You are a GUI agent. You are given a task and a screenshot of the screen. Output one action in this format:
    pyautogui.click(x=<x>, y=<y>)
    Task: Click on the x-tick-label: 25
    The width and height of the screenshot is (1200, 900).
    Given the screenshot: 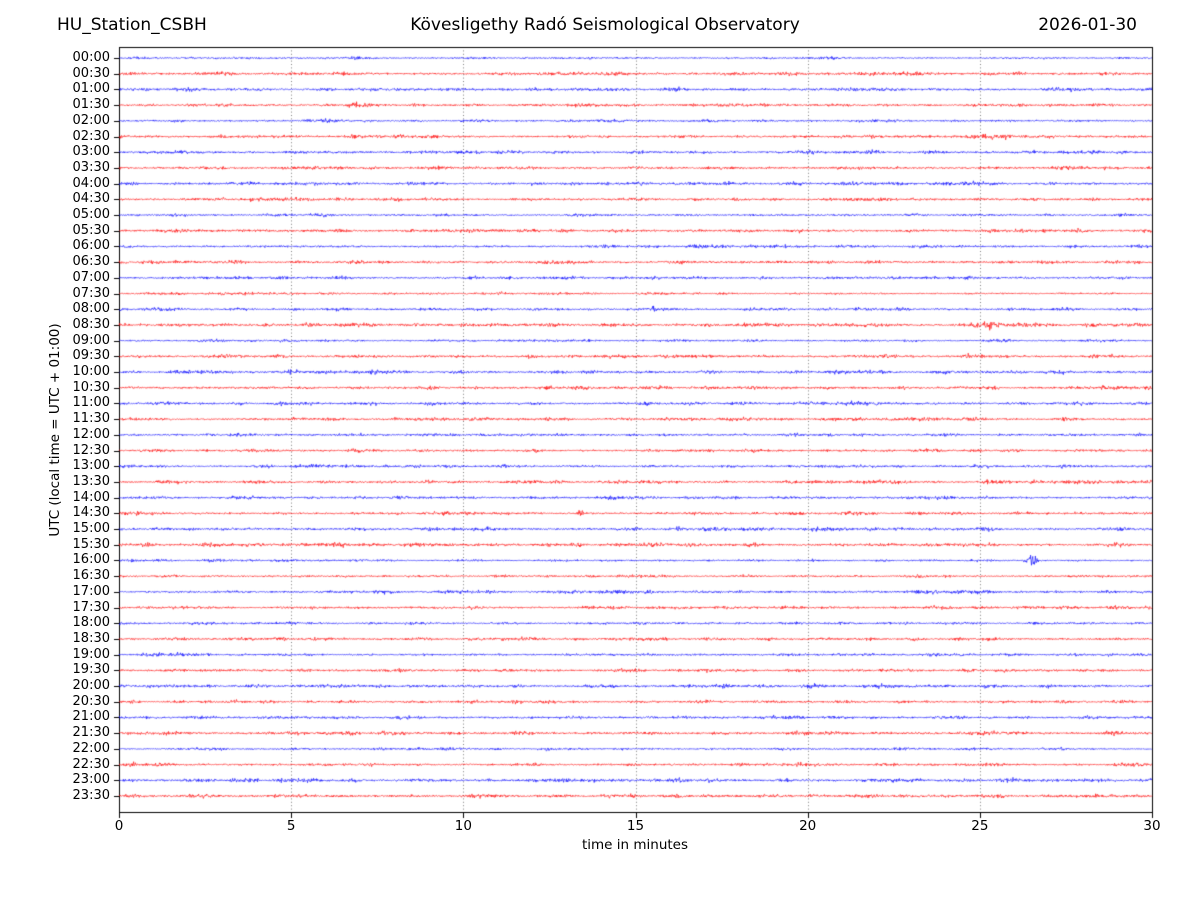 What is the action you would take?
    pyautogui.click(x=980, y=826)
    